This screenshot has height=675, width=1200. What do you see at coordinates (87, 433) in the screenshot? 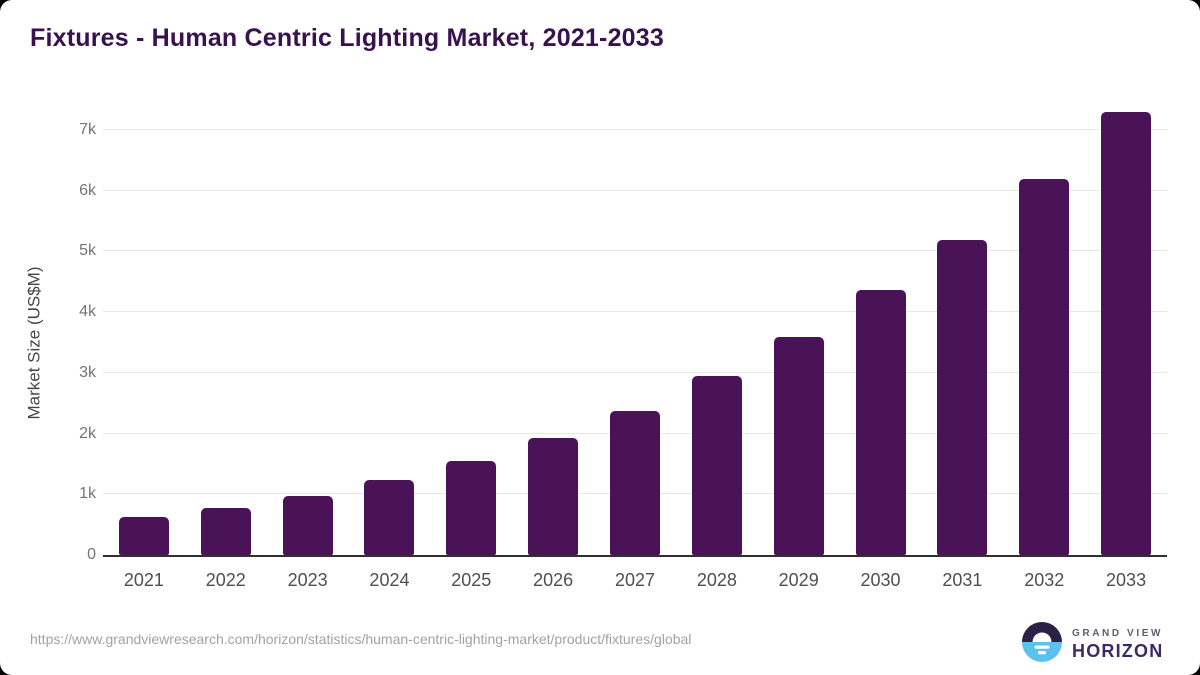
I see `y-tick-label: 2k` at bounding box center [87, 433].